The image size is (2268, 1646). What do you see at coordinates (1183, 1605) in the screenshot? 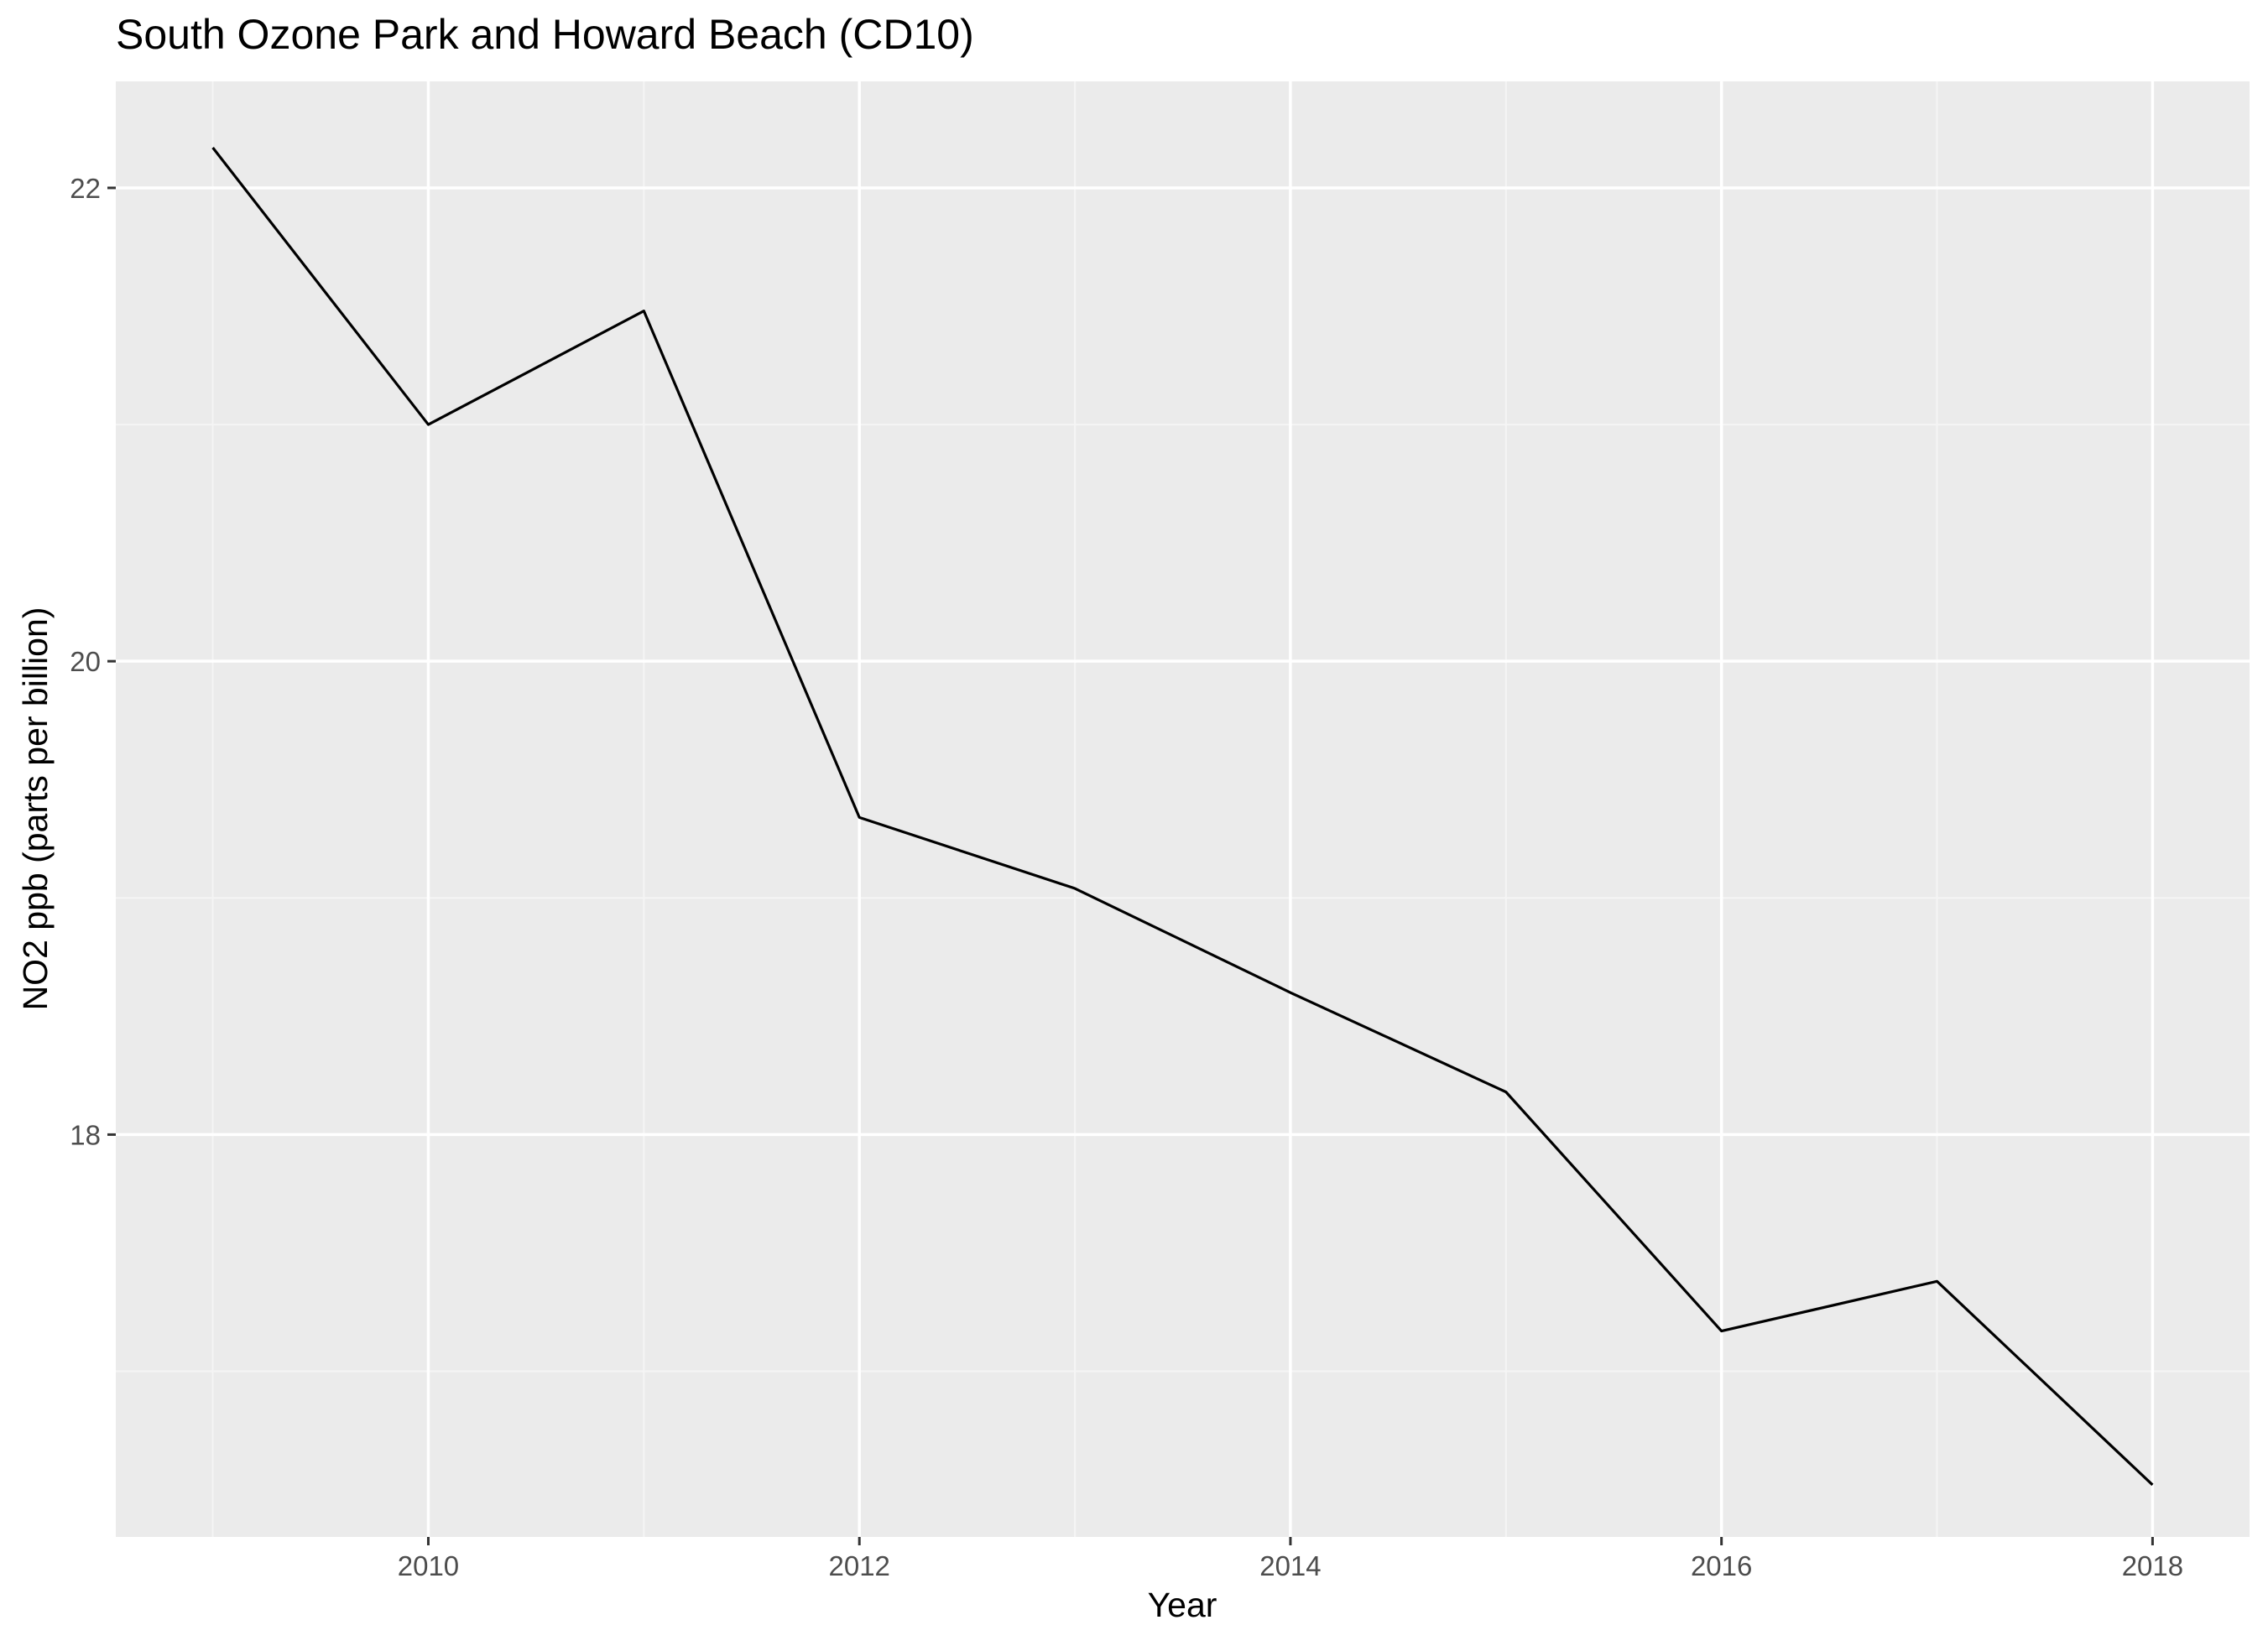
I see `x-axis-title: Year` at bounding box center [1183, 1605].